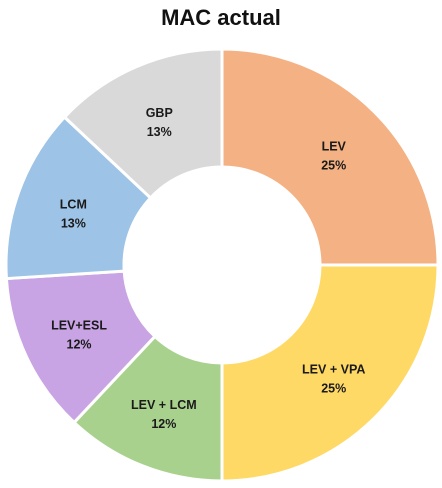  Describe the element at coordinates (334, 146) in the screenshot. I see `slice-category-label: LEV` at that location.